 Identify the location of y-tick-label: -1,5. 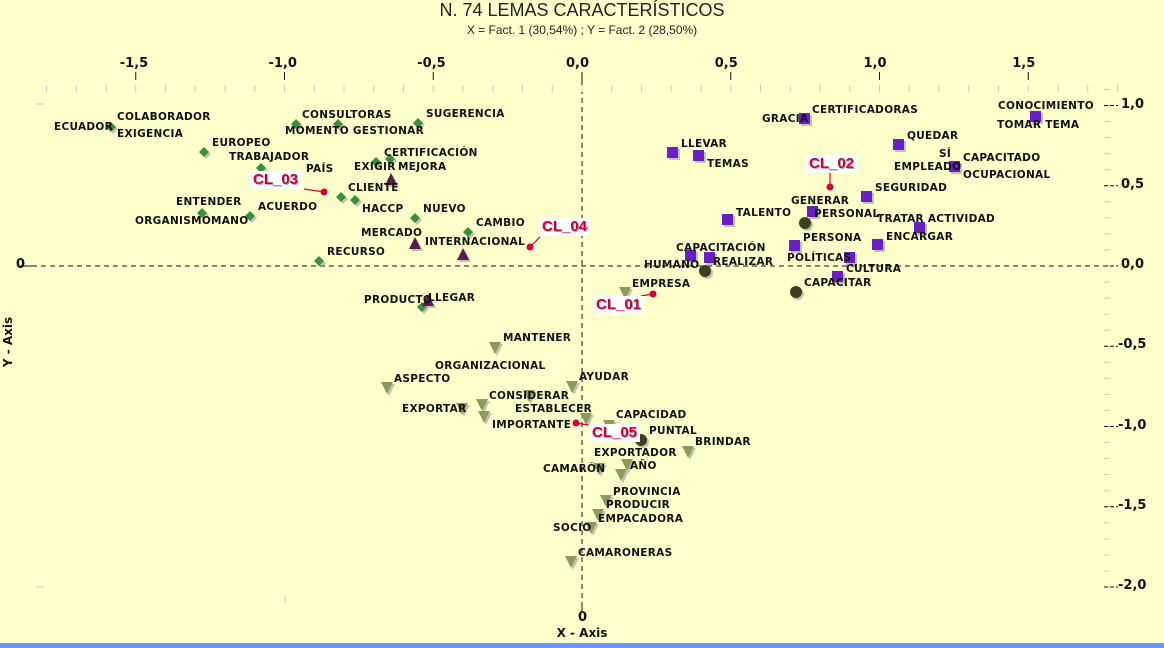
(1132, 505).